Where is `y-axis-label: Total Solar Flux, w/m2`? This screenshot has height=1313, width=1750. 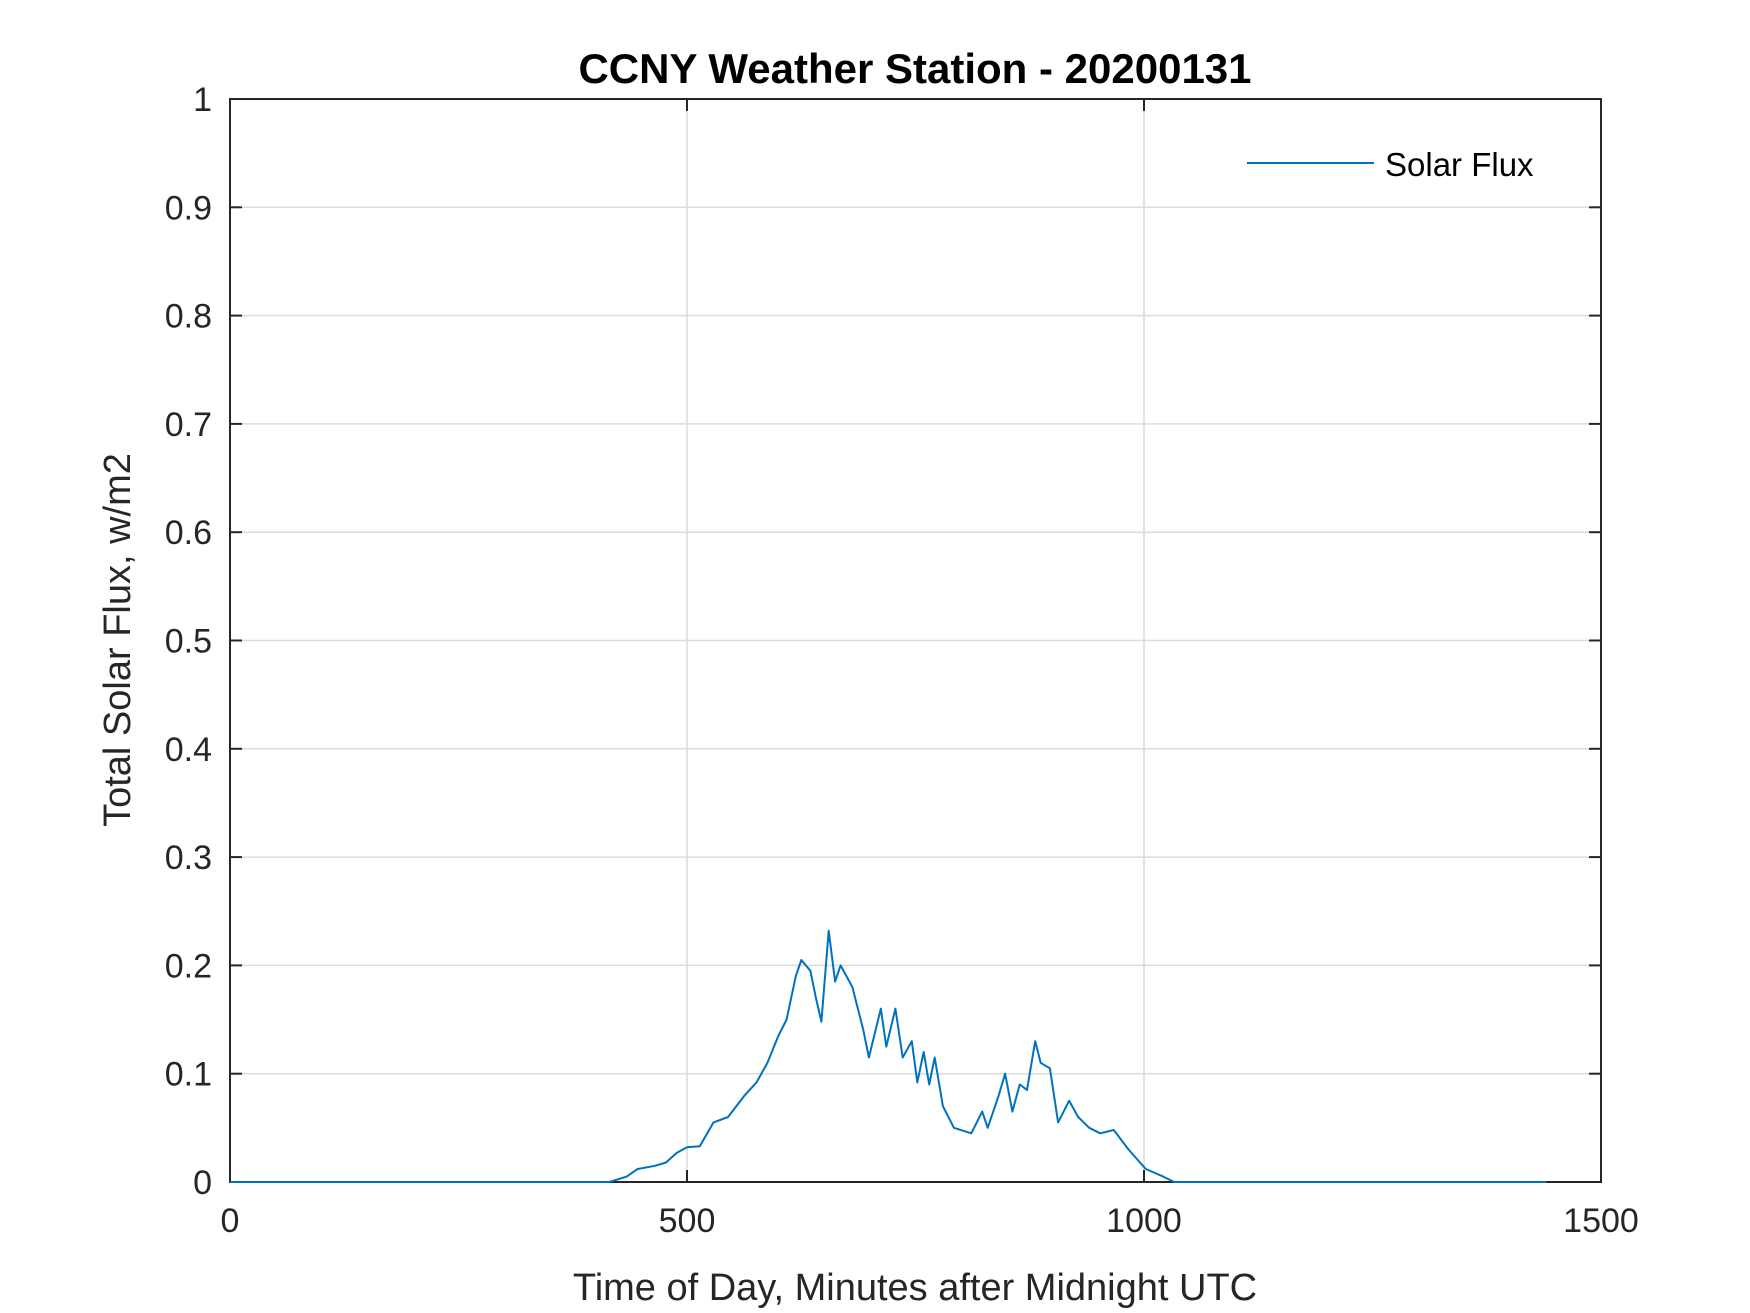 y-axis-label: Total Solar Flux, w/m2 is located at coordinates (118, 640).